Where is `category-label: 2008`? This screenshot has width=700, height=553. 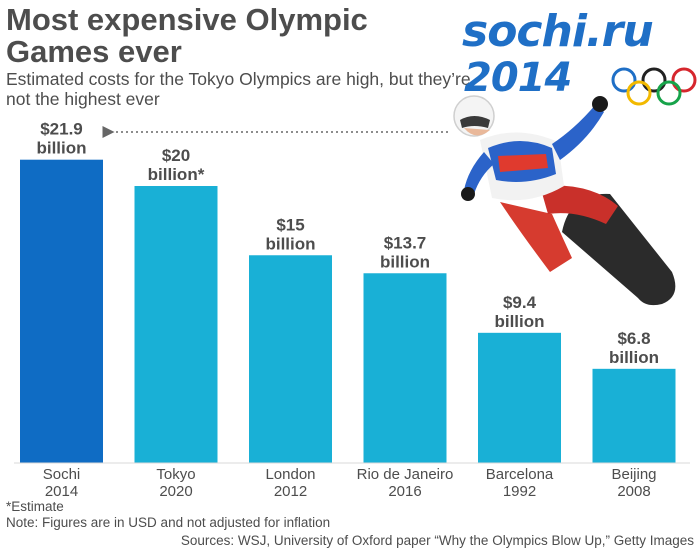
category-label: 2008 is located at coordinates (633, 491).